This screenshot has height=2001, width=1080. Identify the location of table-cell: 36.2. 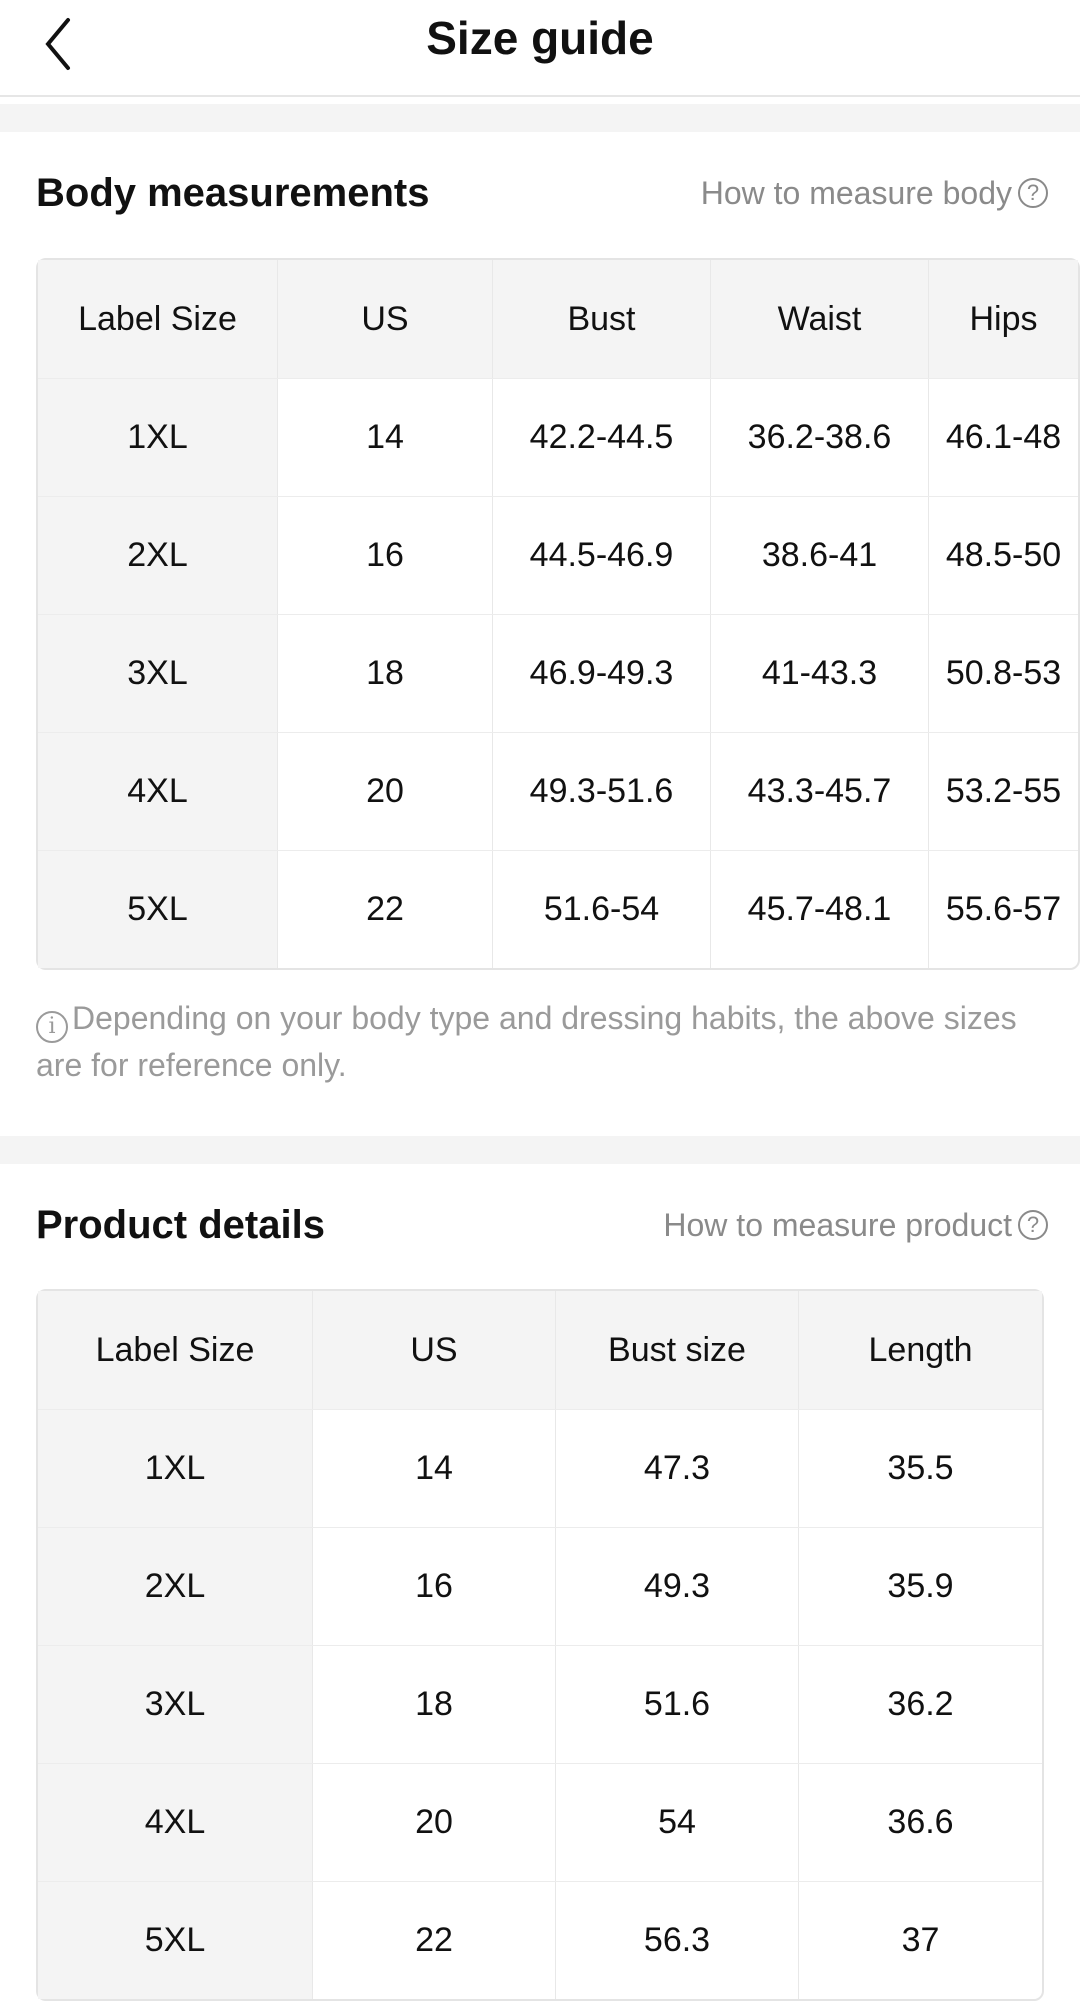
(920, 1704).